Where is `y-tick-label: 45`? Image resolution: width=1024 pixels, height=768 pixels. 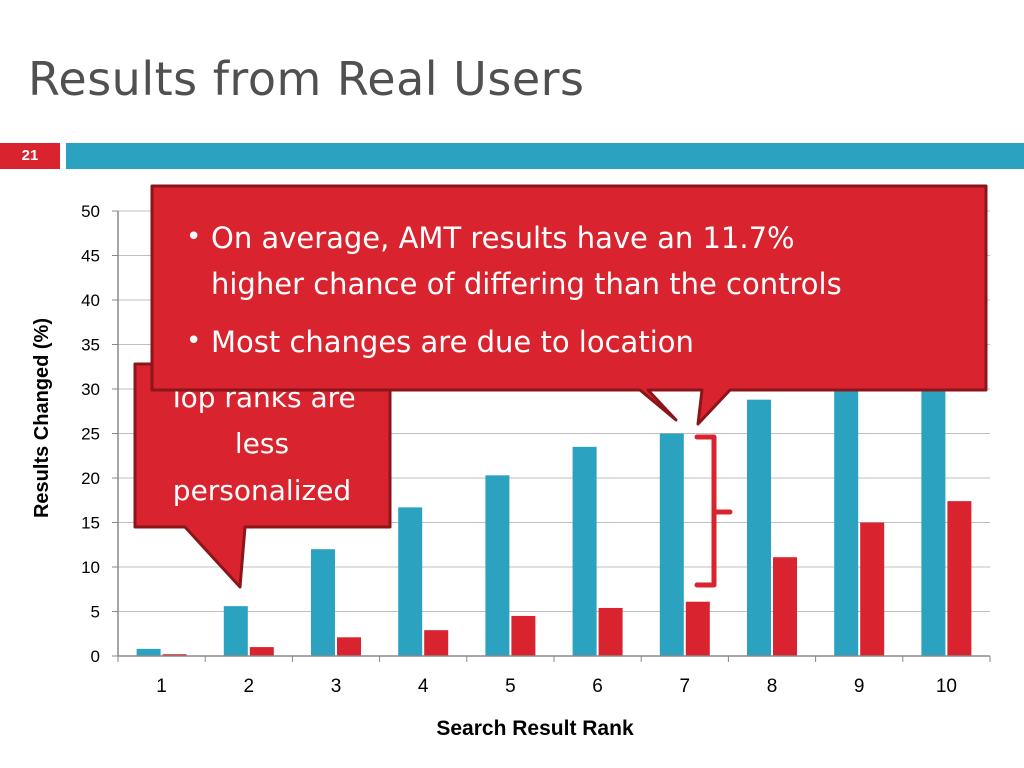 y-tick-label: 45 is located at coordinates (90, 256).